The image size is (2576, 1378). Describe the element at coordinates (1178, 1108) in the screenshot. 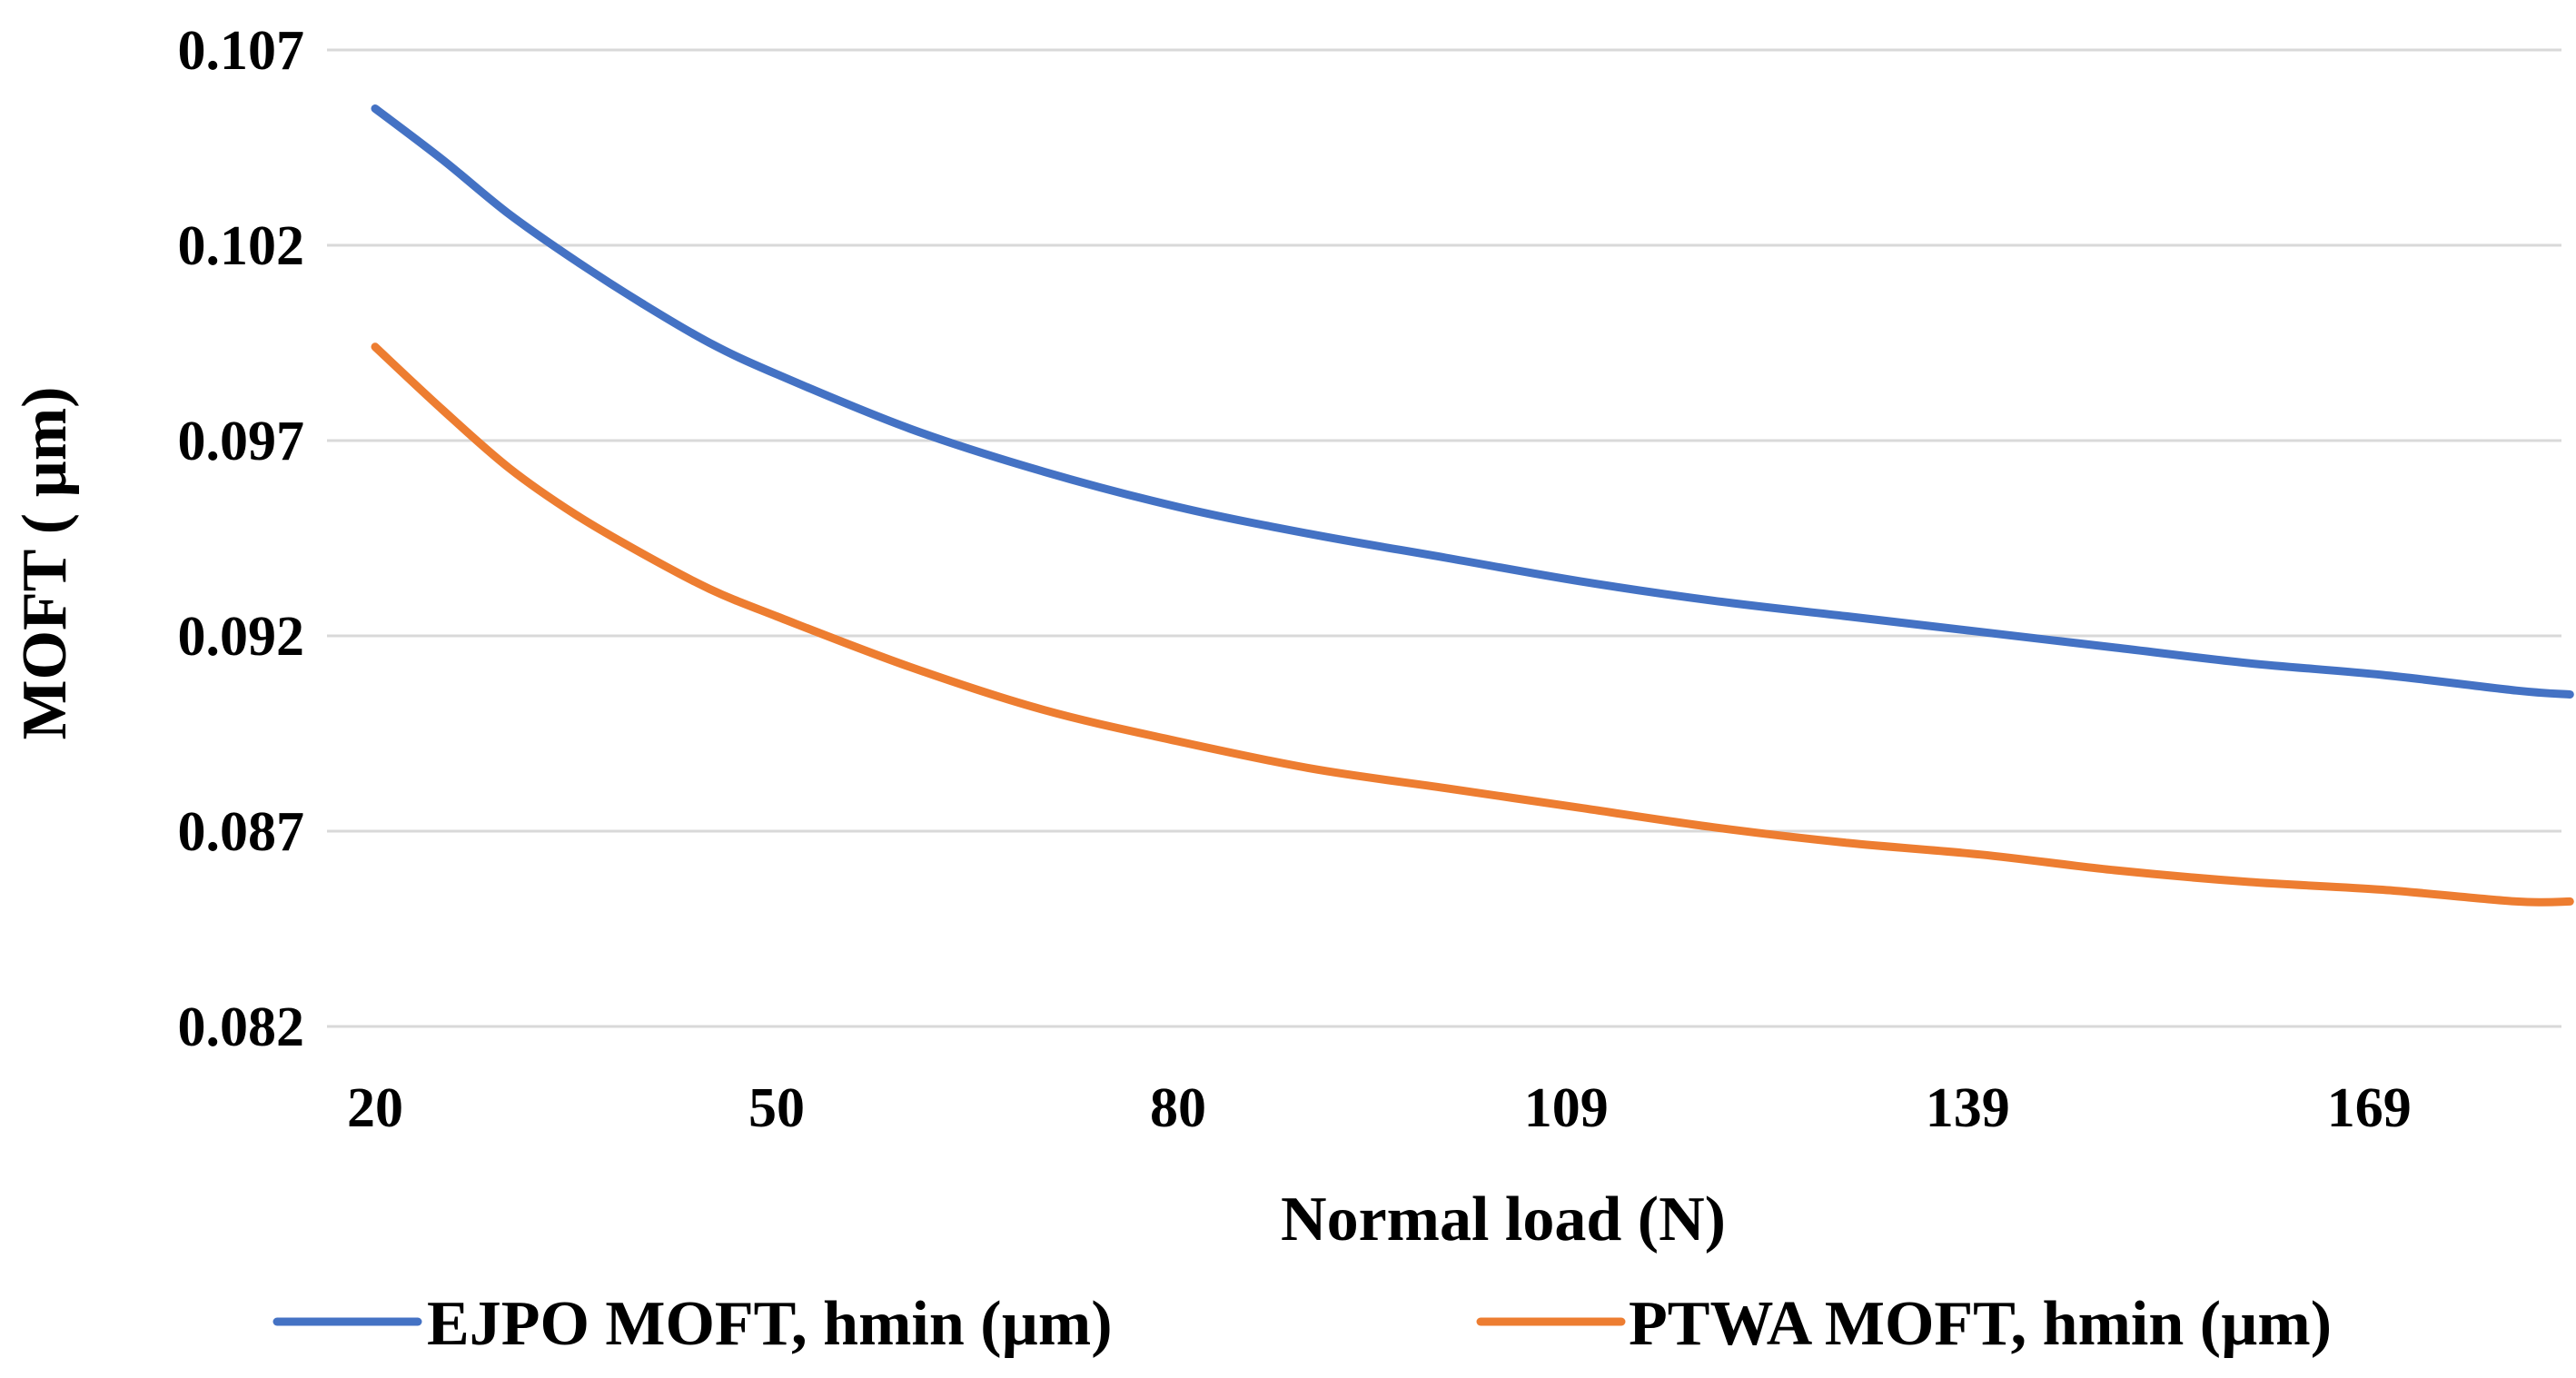

I see `x-tick-label: 80` at that location.